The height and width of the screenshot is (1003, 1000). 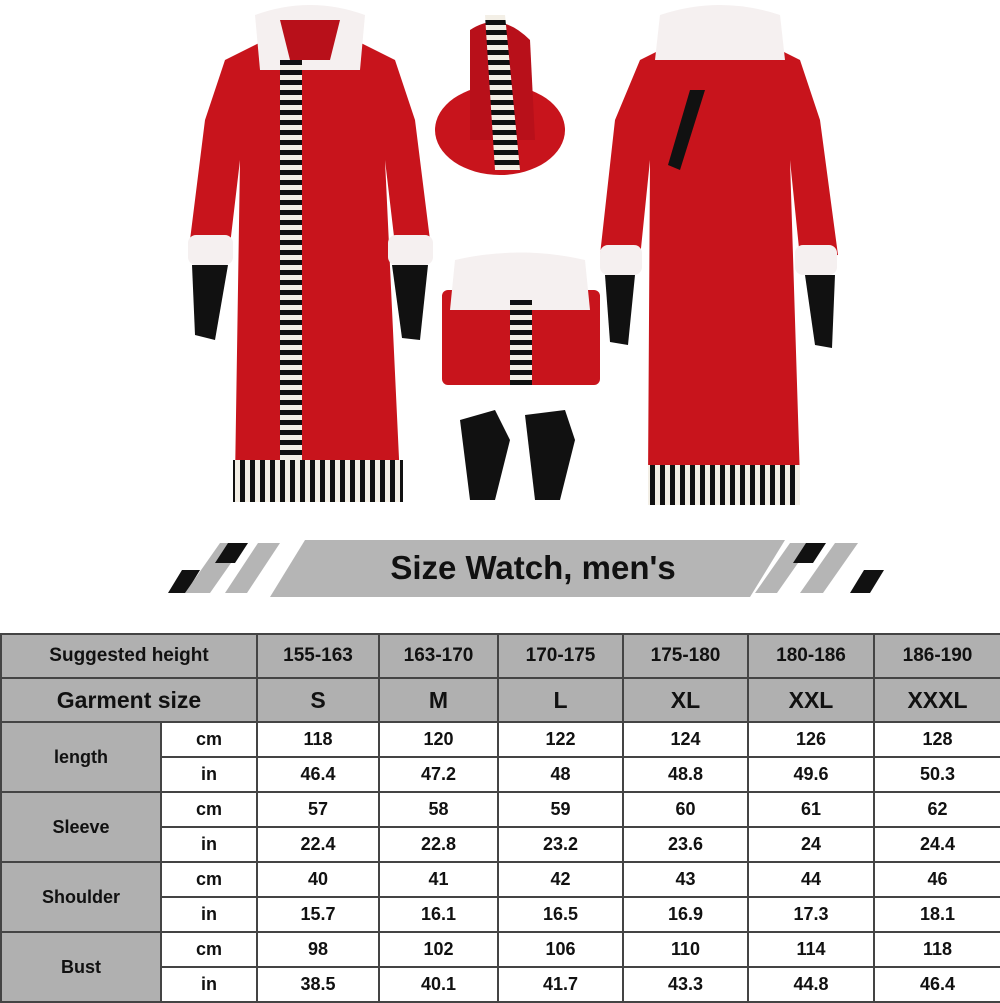 I want to click on value-cell: 40, so click(x=318, y=879).